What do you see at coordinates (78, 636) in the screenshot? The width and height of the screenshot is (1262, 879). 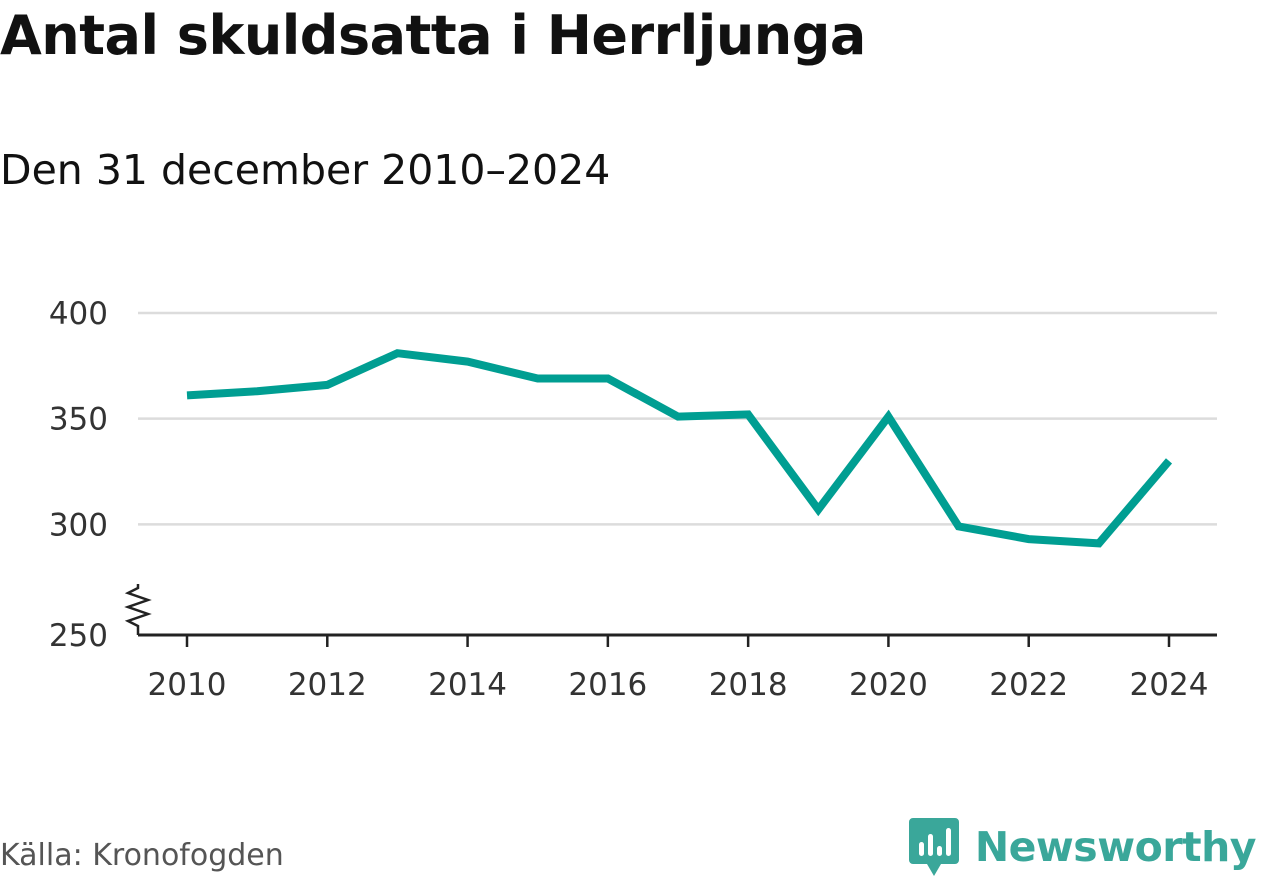 I see `y-tick-label: 250` at bounding box center [78, 636].